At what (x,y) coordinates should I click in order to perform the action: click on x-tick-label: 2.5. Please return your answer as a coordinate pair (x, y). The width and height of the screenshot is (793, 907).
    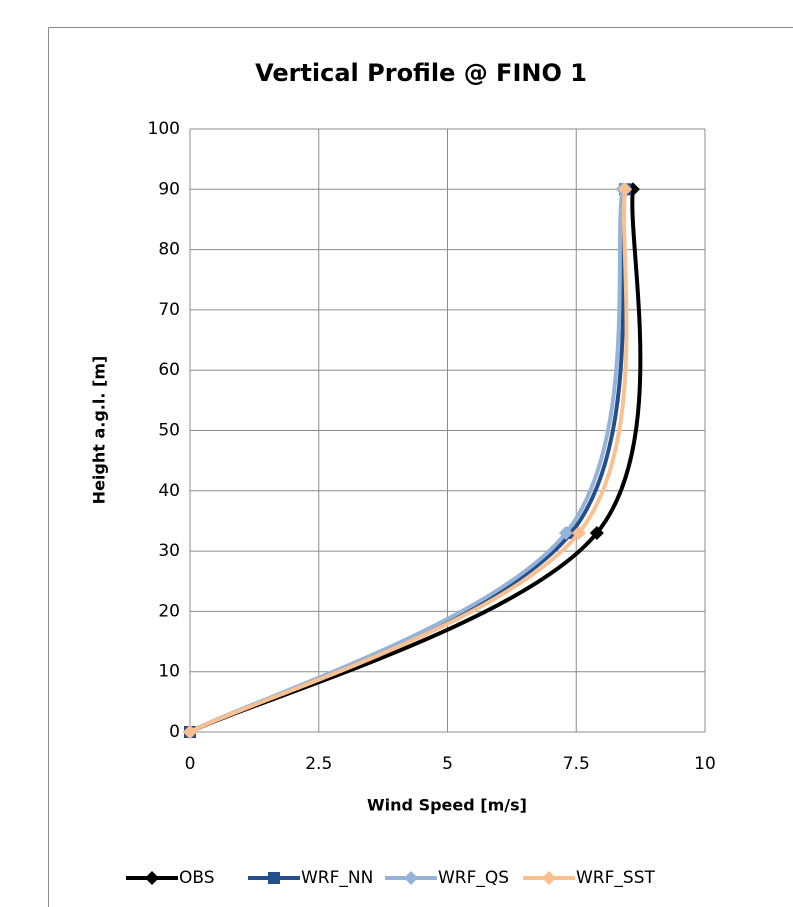
    Looking at the image, I should click on (318, 764).